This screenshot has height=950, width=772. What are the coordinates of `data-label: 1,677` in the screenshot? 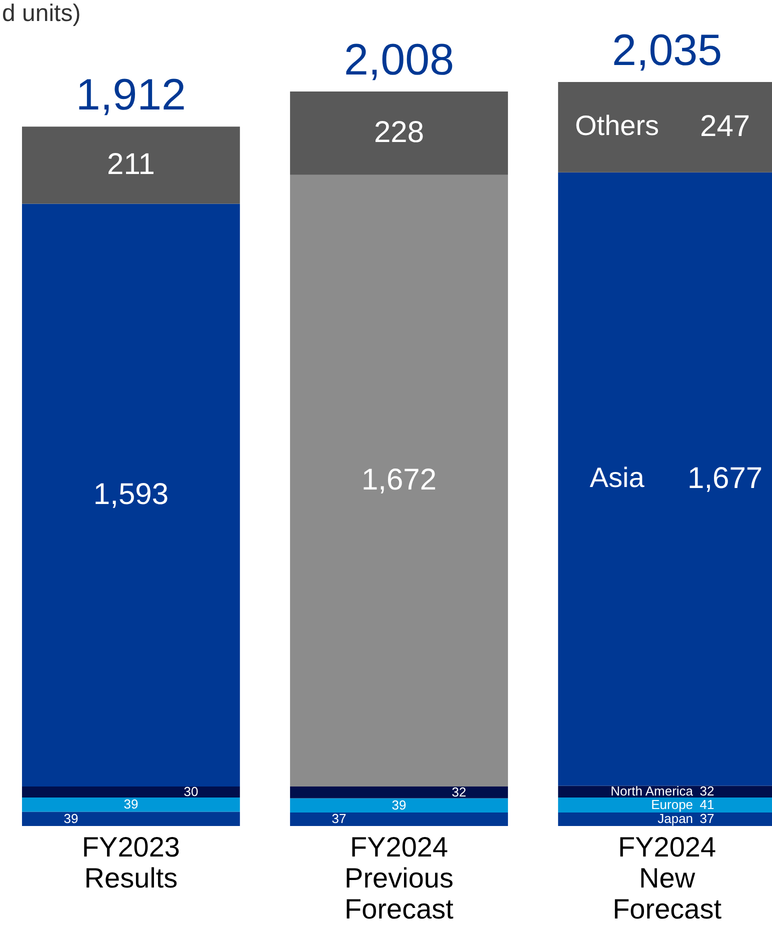 It's located at (725, 479).